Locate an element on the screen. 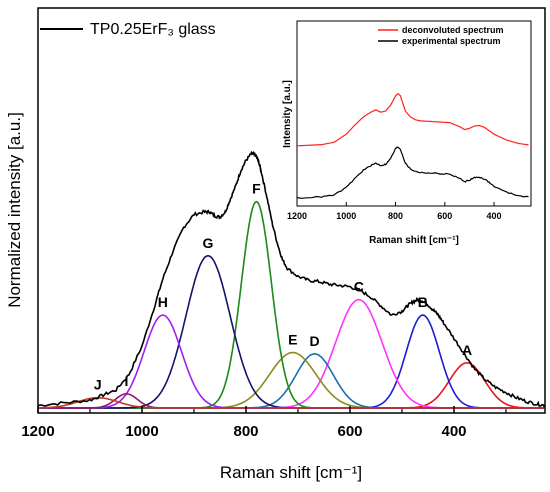 The height and width of the screenshot is (492, 550). peak-label-f: F is located at coordinates (256, 189).